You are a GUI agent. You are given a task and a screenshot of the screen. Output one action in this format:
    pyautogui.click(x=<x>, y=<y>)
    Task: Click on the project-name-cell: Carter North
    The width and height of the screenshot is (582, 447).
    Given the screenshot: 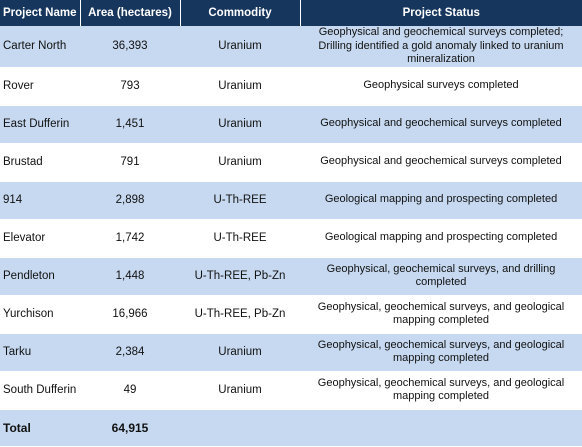 What is the action you would take?
    pyautogui.click(x=40, y=47)
    